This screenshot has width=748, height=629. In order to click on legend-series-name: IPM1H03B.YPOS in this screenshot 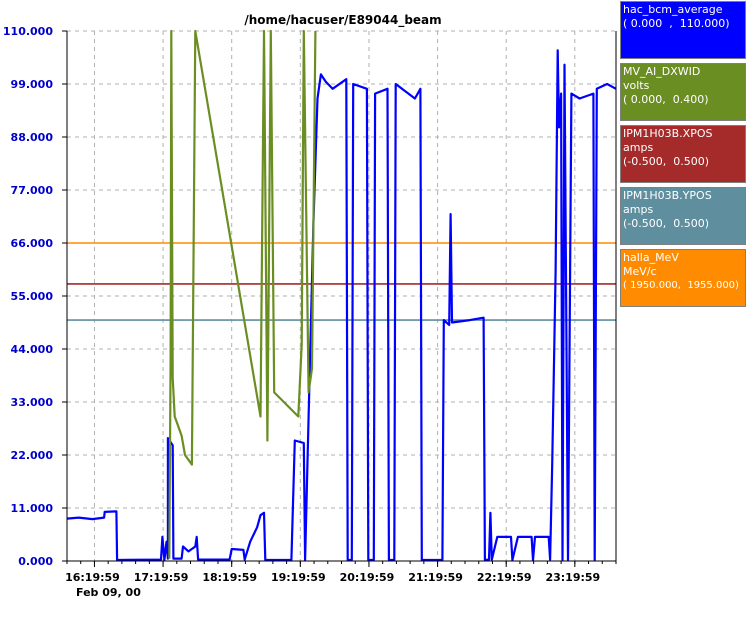, I will do `click(667, 195)`.